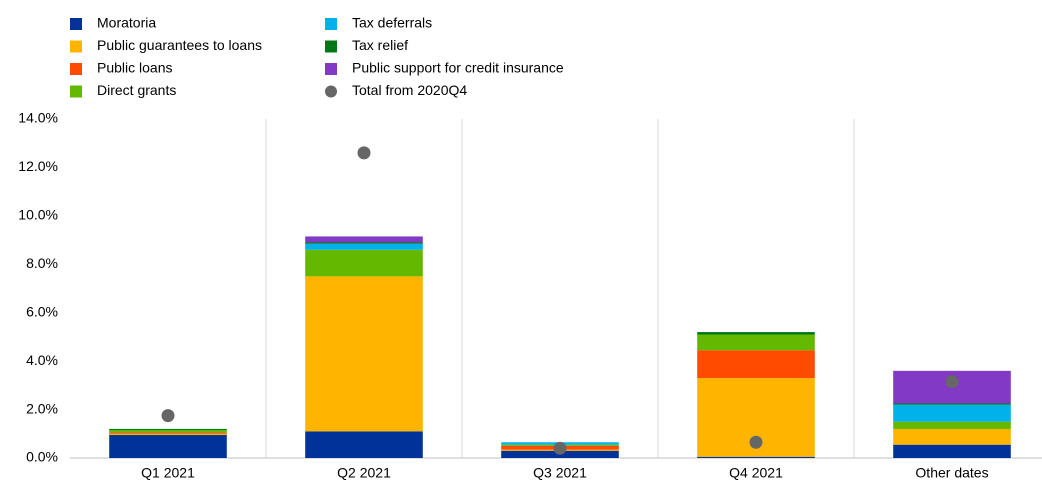 This screenshot has width=1042, height=488. What do you see at coordinates (42, 360) in the screenshot?
I see `y-tick-label: 4.0%` at bounding box center [42, 360].